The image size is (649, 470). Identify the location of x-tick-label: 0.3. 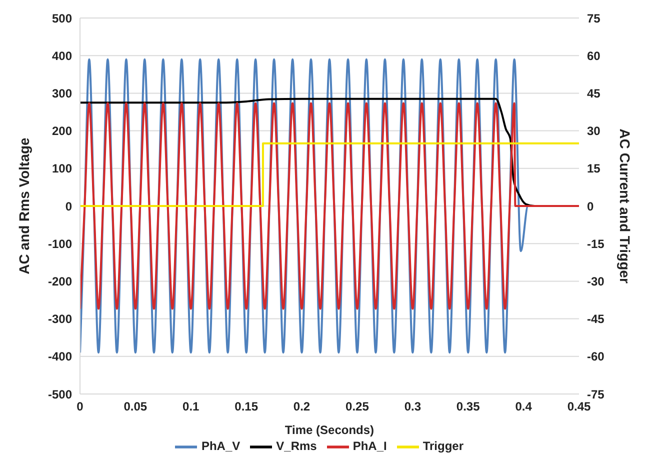
(413, 407).